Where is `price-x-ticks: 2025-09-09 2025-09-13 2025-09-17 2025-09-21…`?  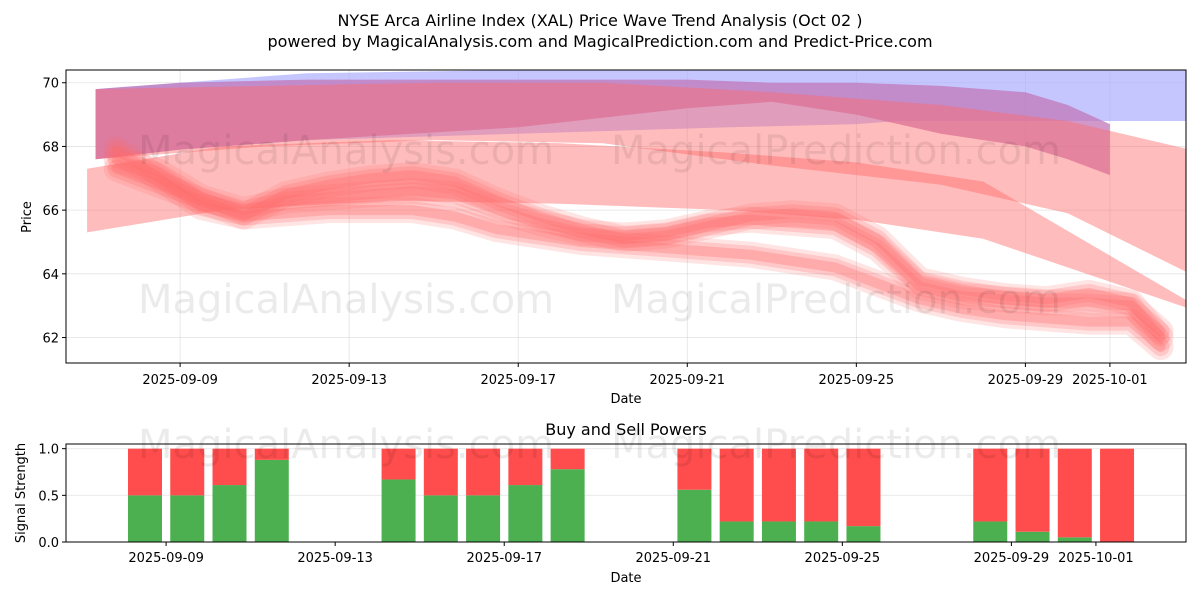
price-x-ticks: 2025-09-09 2025-09-13 2025-09-17 2025-09-21… is located at coordinates (645, 375).